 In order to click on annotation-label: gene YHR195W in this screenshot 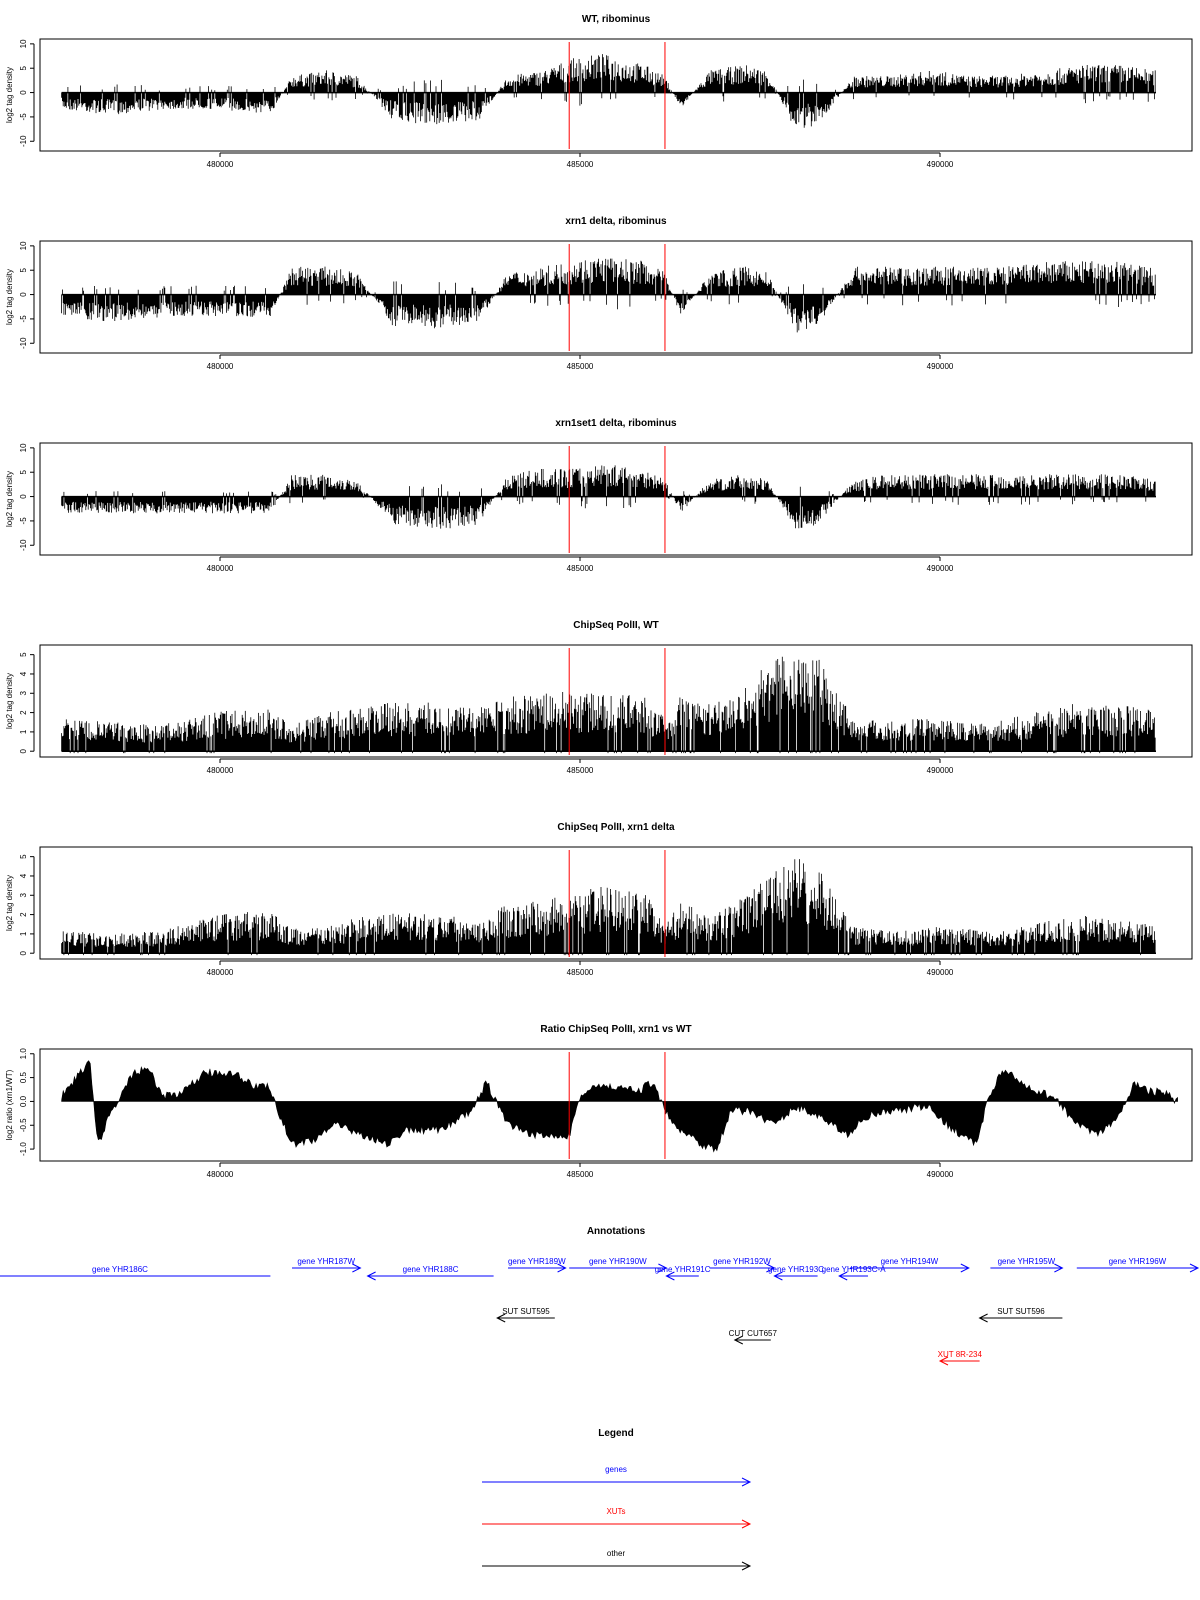, I will do `click(1027, 1261)`.